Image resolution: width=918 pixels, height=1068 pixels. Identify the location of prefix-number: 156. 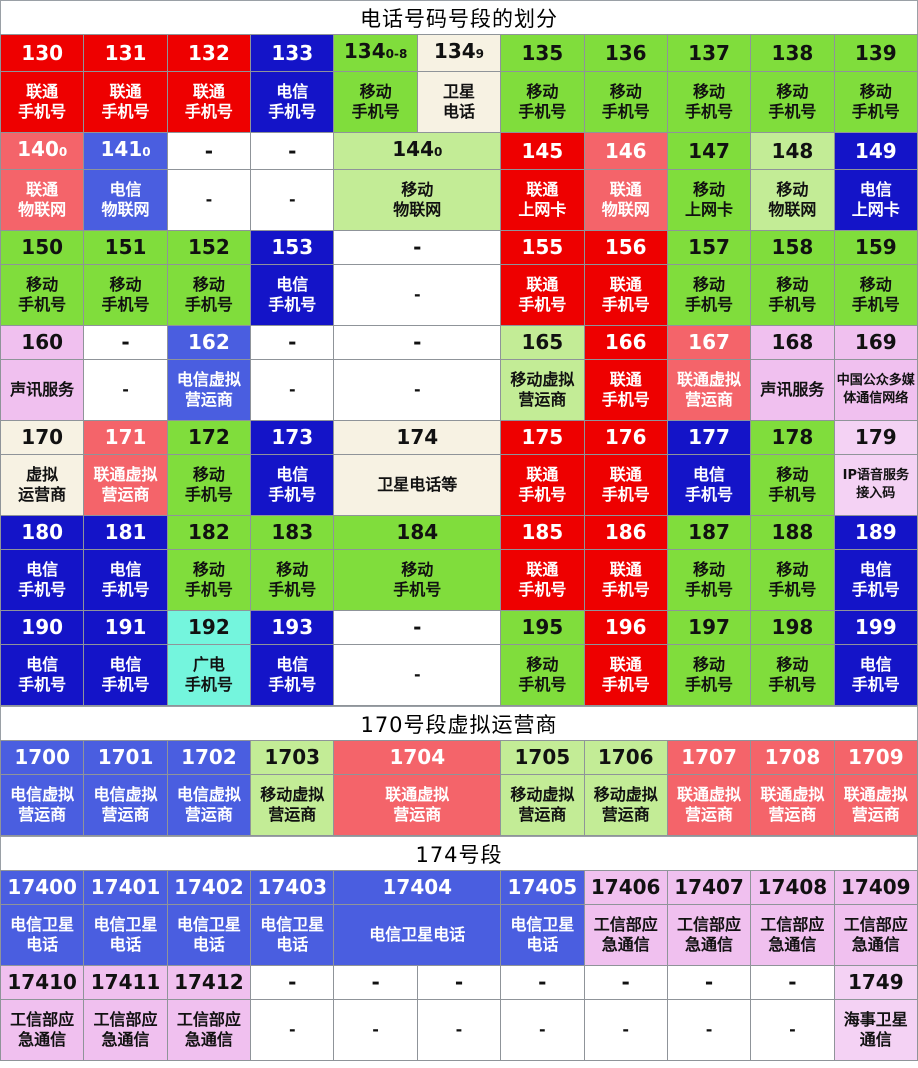
(625, 247).